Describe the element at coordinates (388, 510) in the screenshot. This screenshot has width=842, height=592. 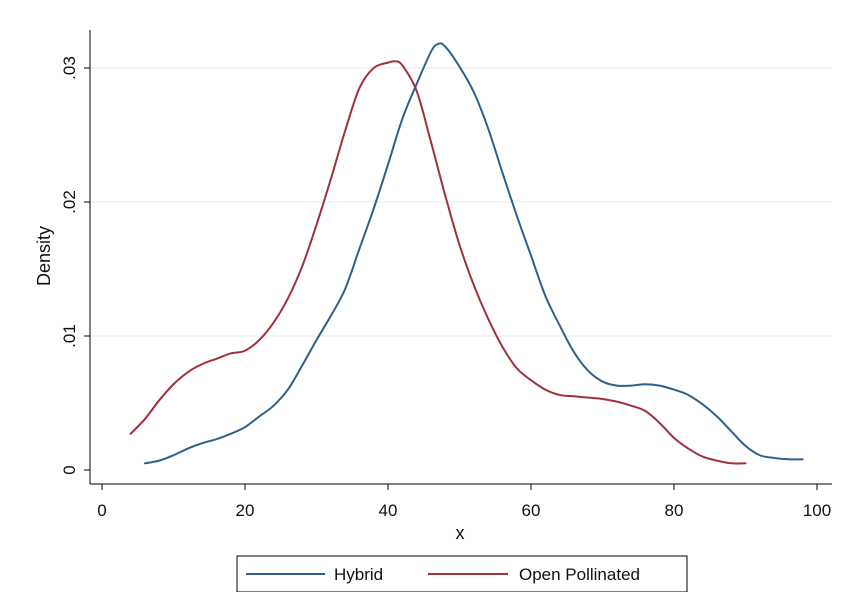
I see `x-tick-label: 40` at that location.